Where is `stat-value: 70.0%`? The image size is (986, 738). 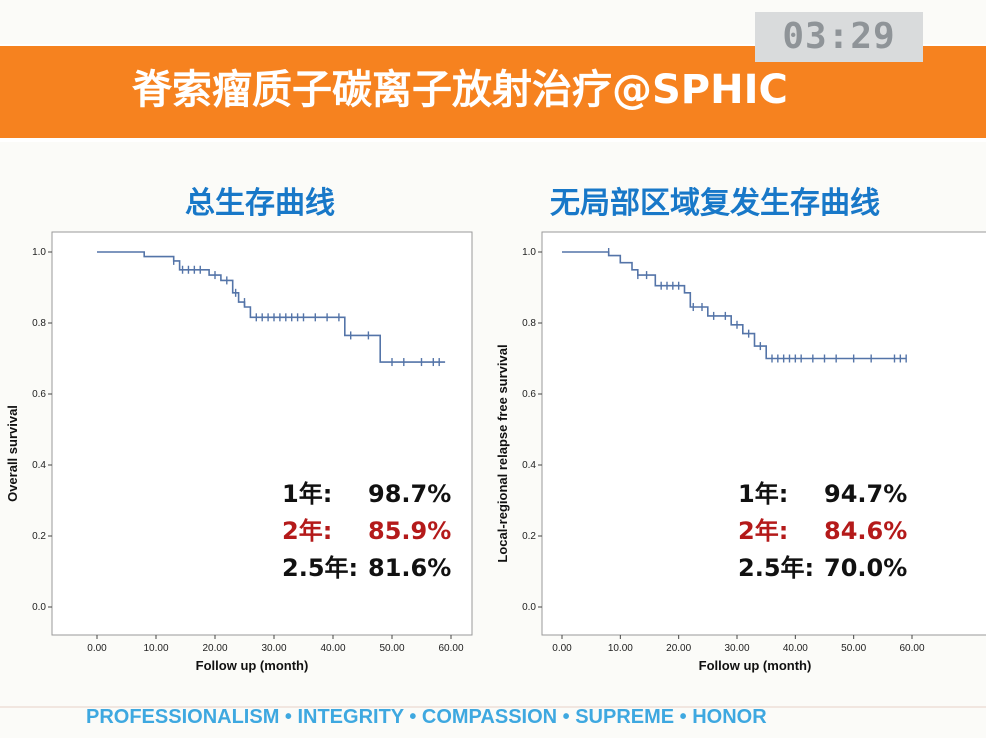 stat-value: 70.0% is located at coordinates (866, 568).